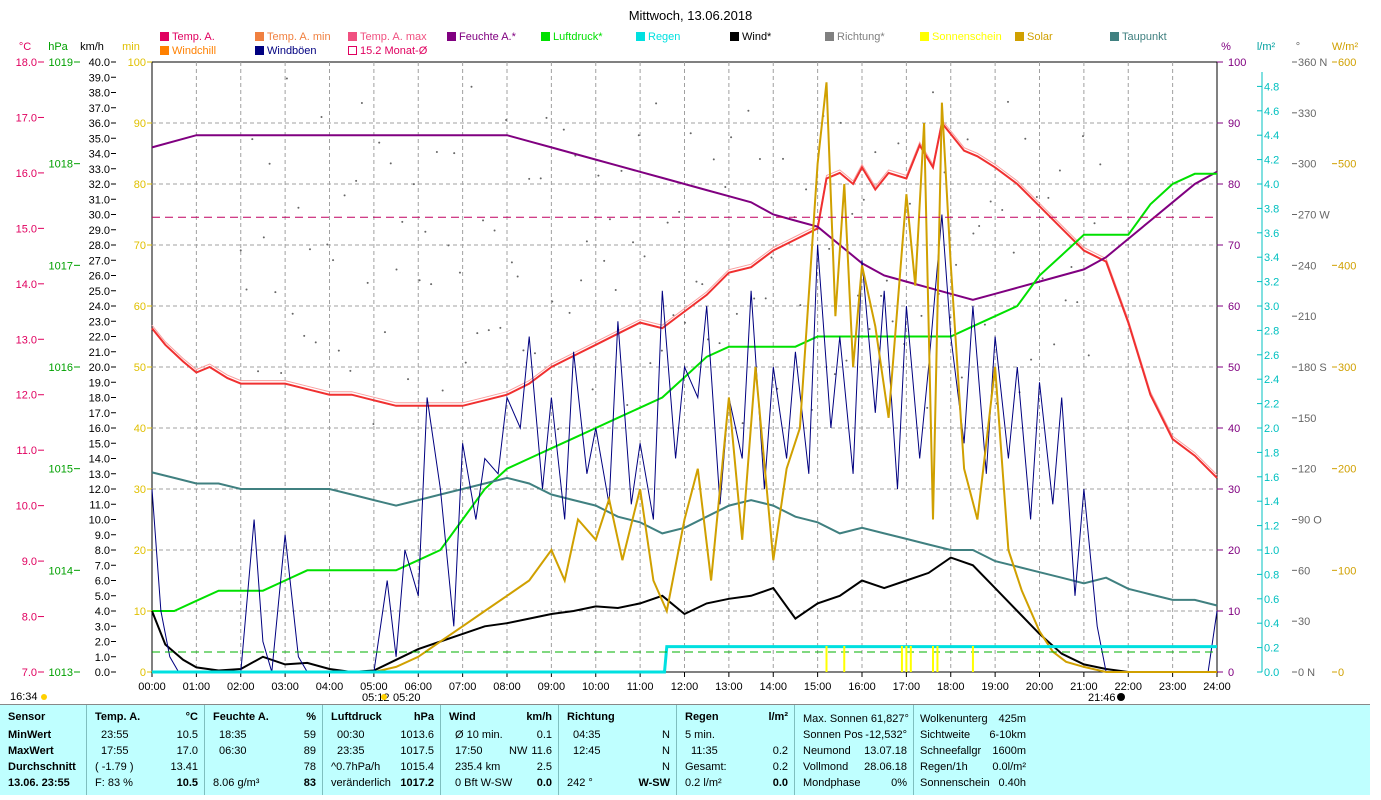  What do you see at coordinates (99, 185) in the screenshot?
I see `wind-axis-tick-label: 32.0` at bounding box center [99, 185].